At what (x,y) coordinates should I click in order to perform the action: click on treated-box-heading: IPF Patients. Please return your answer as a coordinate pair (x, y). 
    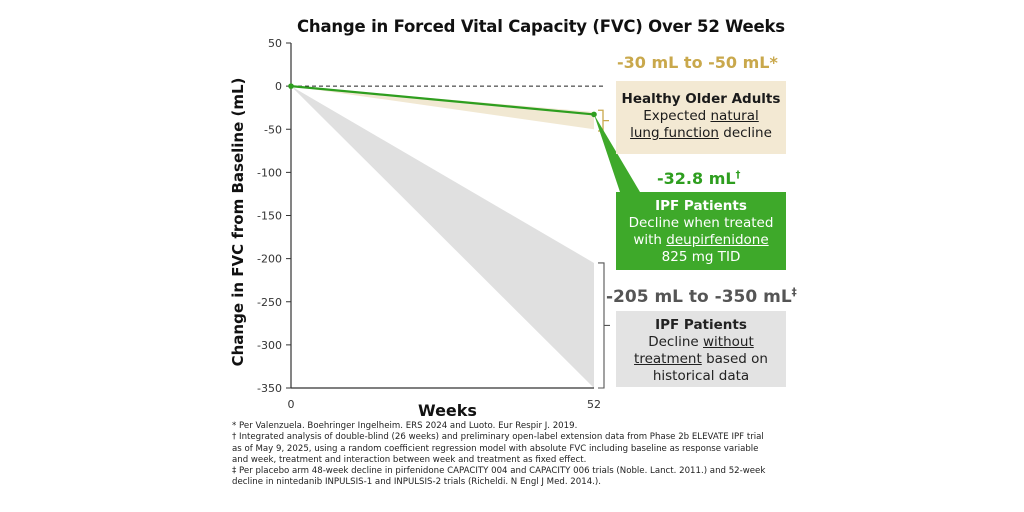
    Looking at the image, I should click on (701, 206).